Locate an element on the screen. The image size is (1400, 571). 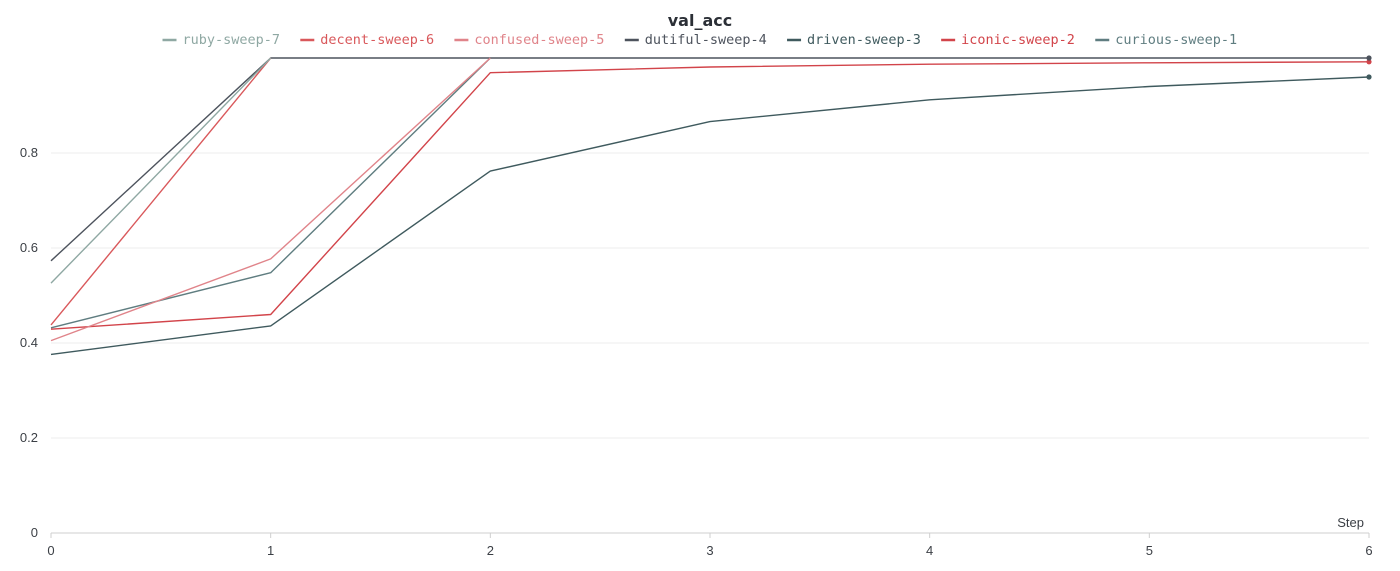
legend-label: ruby-sweep-7 is located at coordinates (232, 40).